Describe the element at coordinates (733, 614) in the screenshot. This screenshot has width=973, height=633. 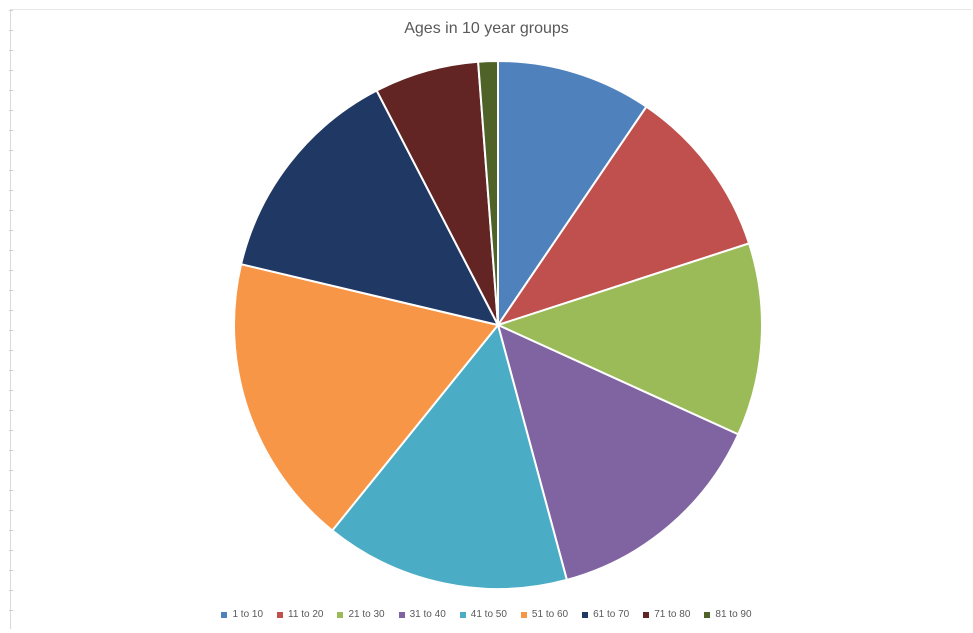
I see `legend-label: 81 to 90` at that location.